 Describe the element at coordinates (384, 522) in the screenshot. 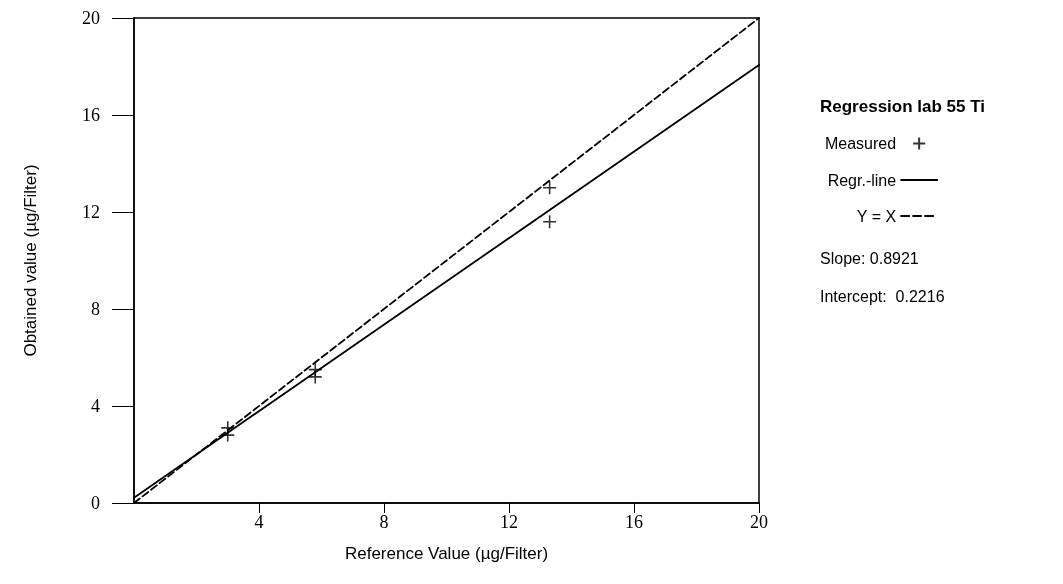

I see `x-tick-label: 8` at that location.